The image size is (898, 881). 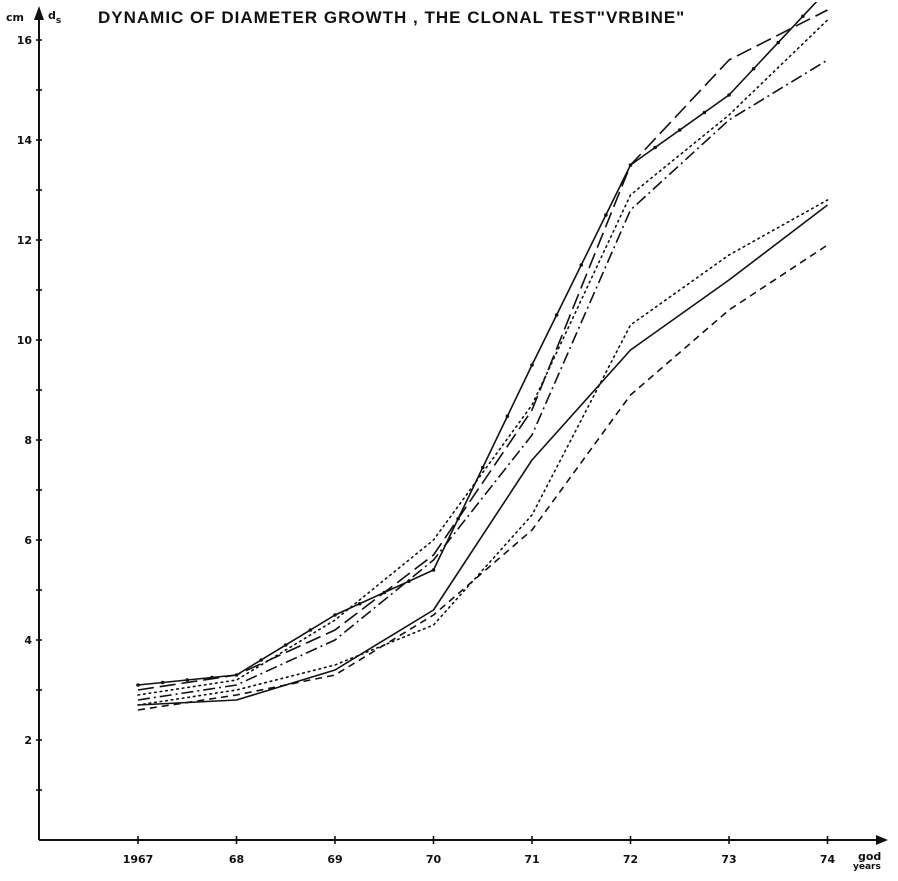 I want to click on y-tick-label: 16, so click(x=25, y=40).